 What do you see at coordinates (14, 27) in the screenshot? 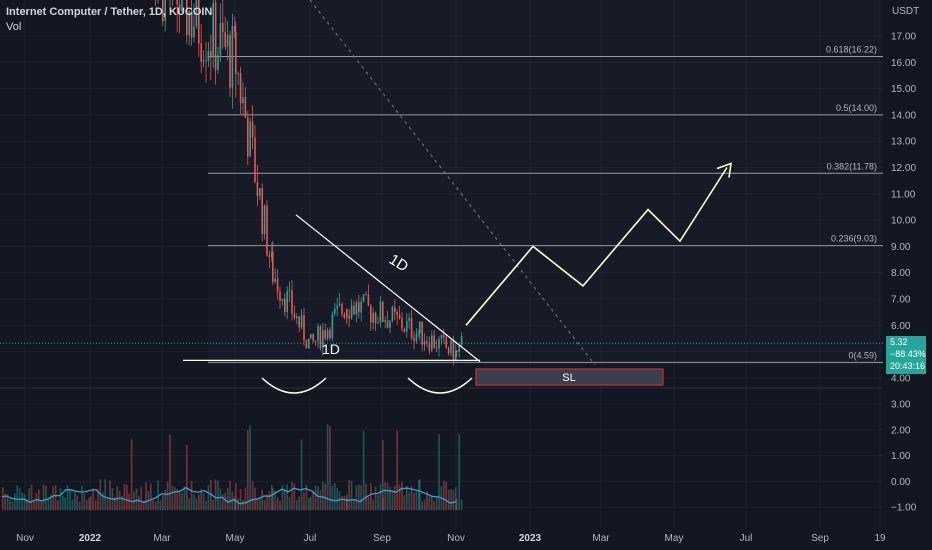
I see `volume-indicator-label: Vol` at bounding box center [14, 27].